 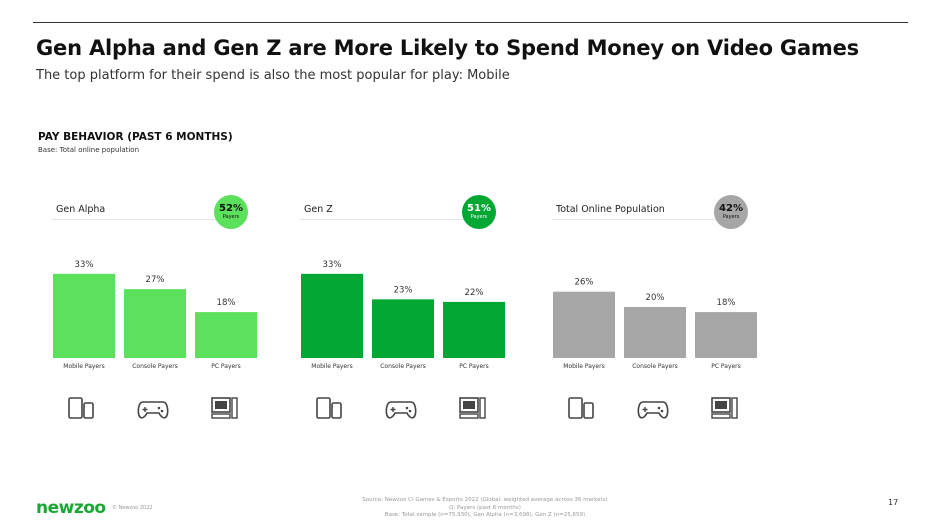 What do you see at coordinates (155, 280) in the screenshot?
I see `data-label: 27%` at bounding box center [155, 280].